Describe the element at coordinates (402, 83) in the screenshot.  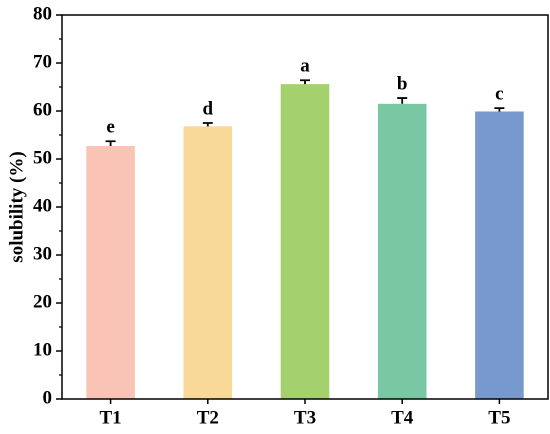
I see `significance-letter: b` at that location.